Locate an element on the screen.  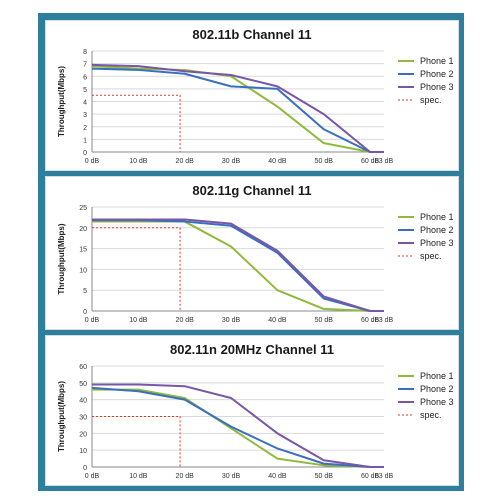
y-tick-label: 15 is located at coordinates (83, 250).